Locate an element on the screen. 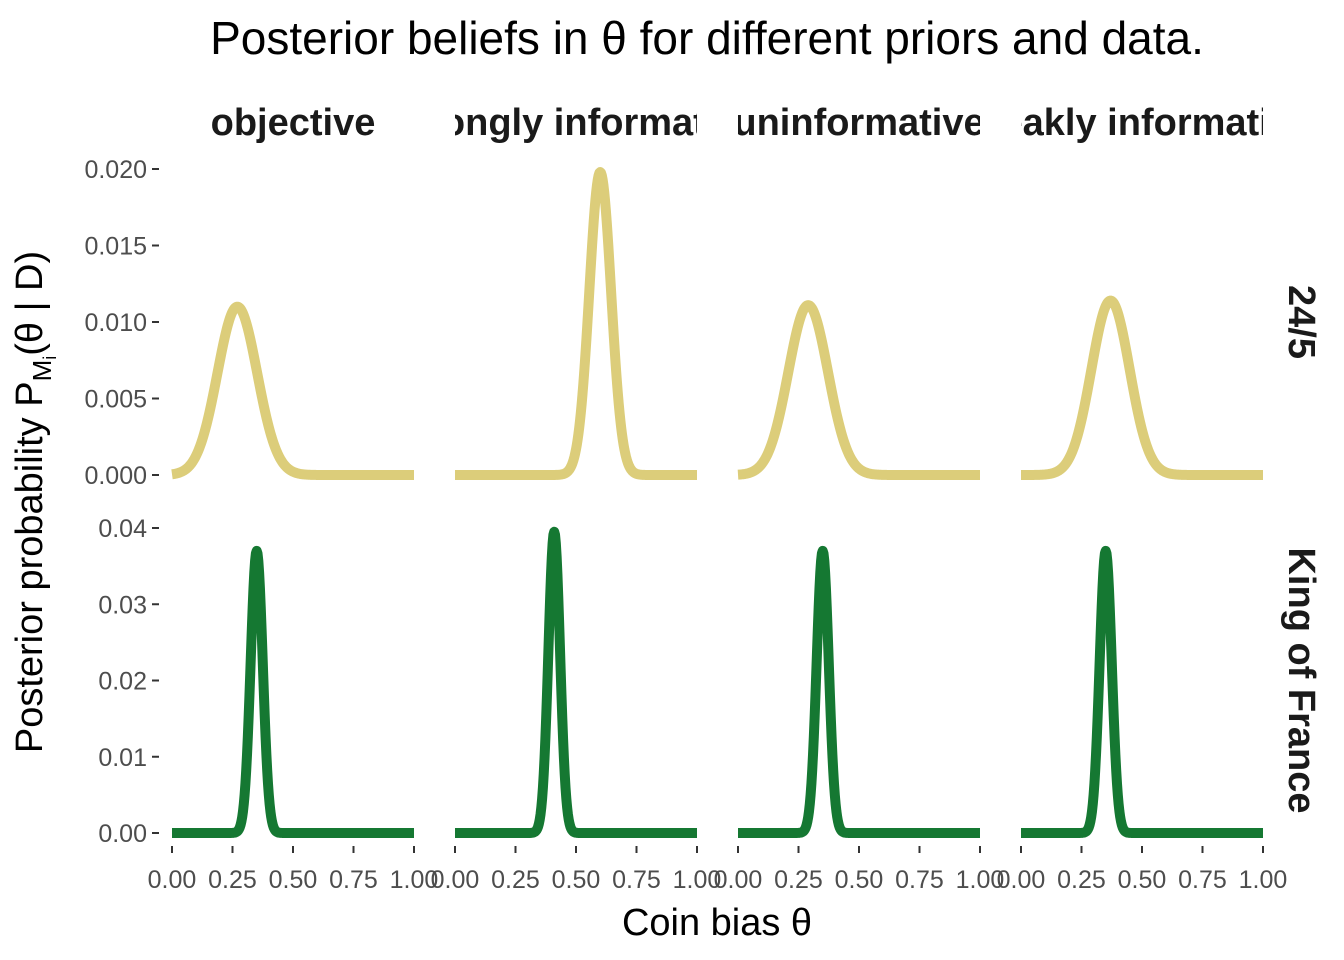 The image size is (1344, 960). y-axis-title-sub: M is located at coordinates (42, 371).